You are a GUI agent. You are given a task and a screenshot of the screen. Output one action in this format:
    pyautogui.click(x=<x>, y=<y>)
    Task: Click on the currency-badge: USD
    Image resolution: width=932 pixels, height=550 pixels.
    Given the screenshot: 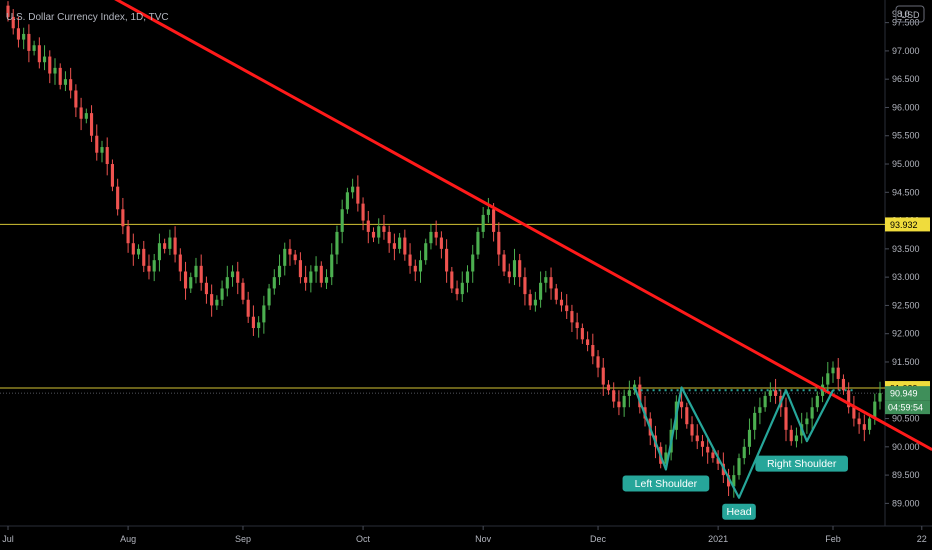 What is the action you would take?
    pyautogui.click(x=910, y=15)
    